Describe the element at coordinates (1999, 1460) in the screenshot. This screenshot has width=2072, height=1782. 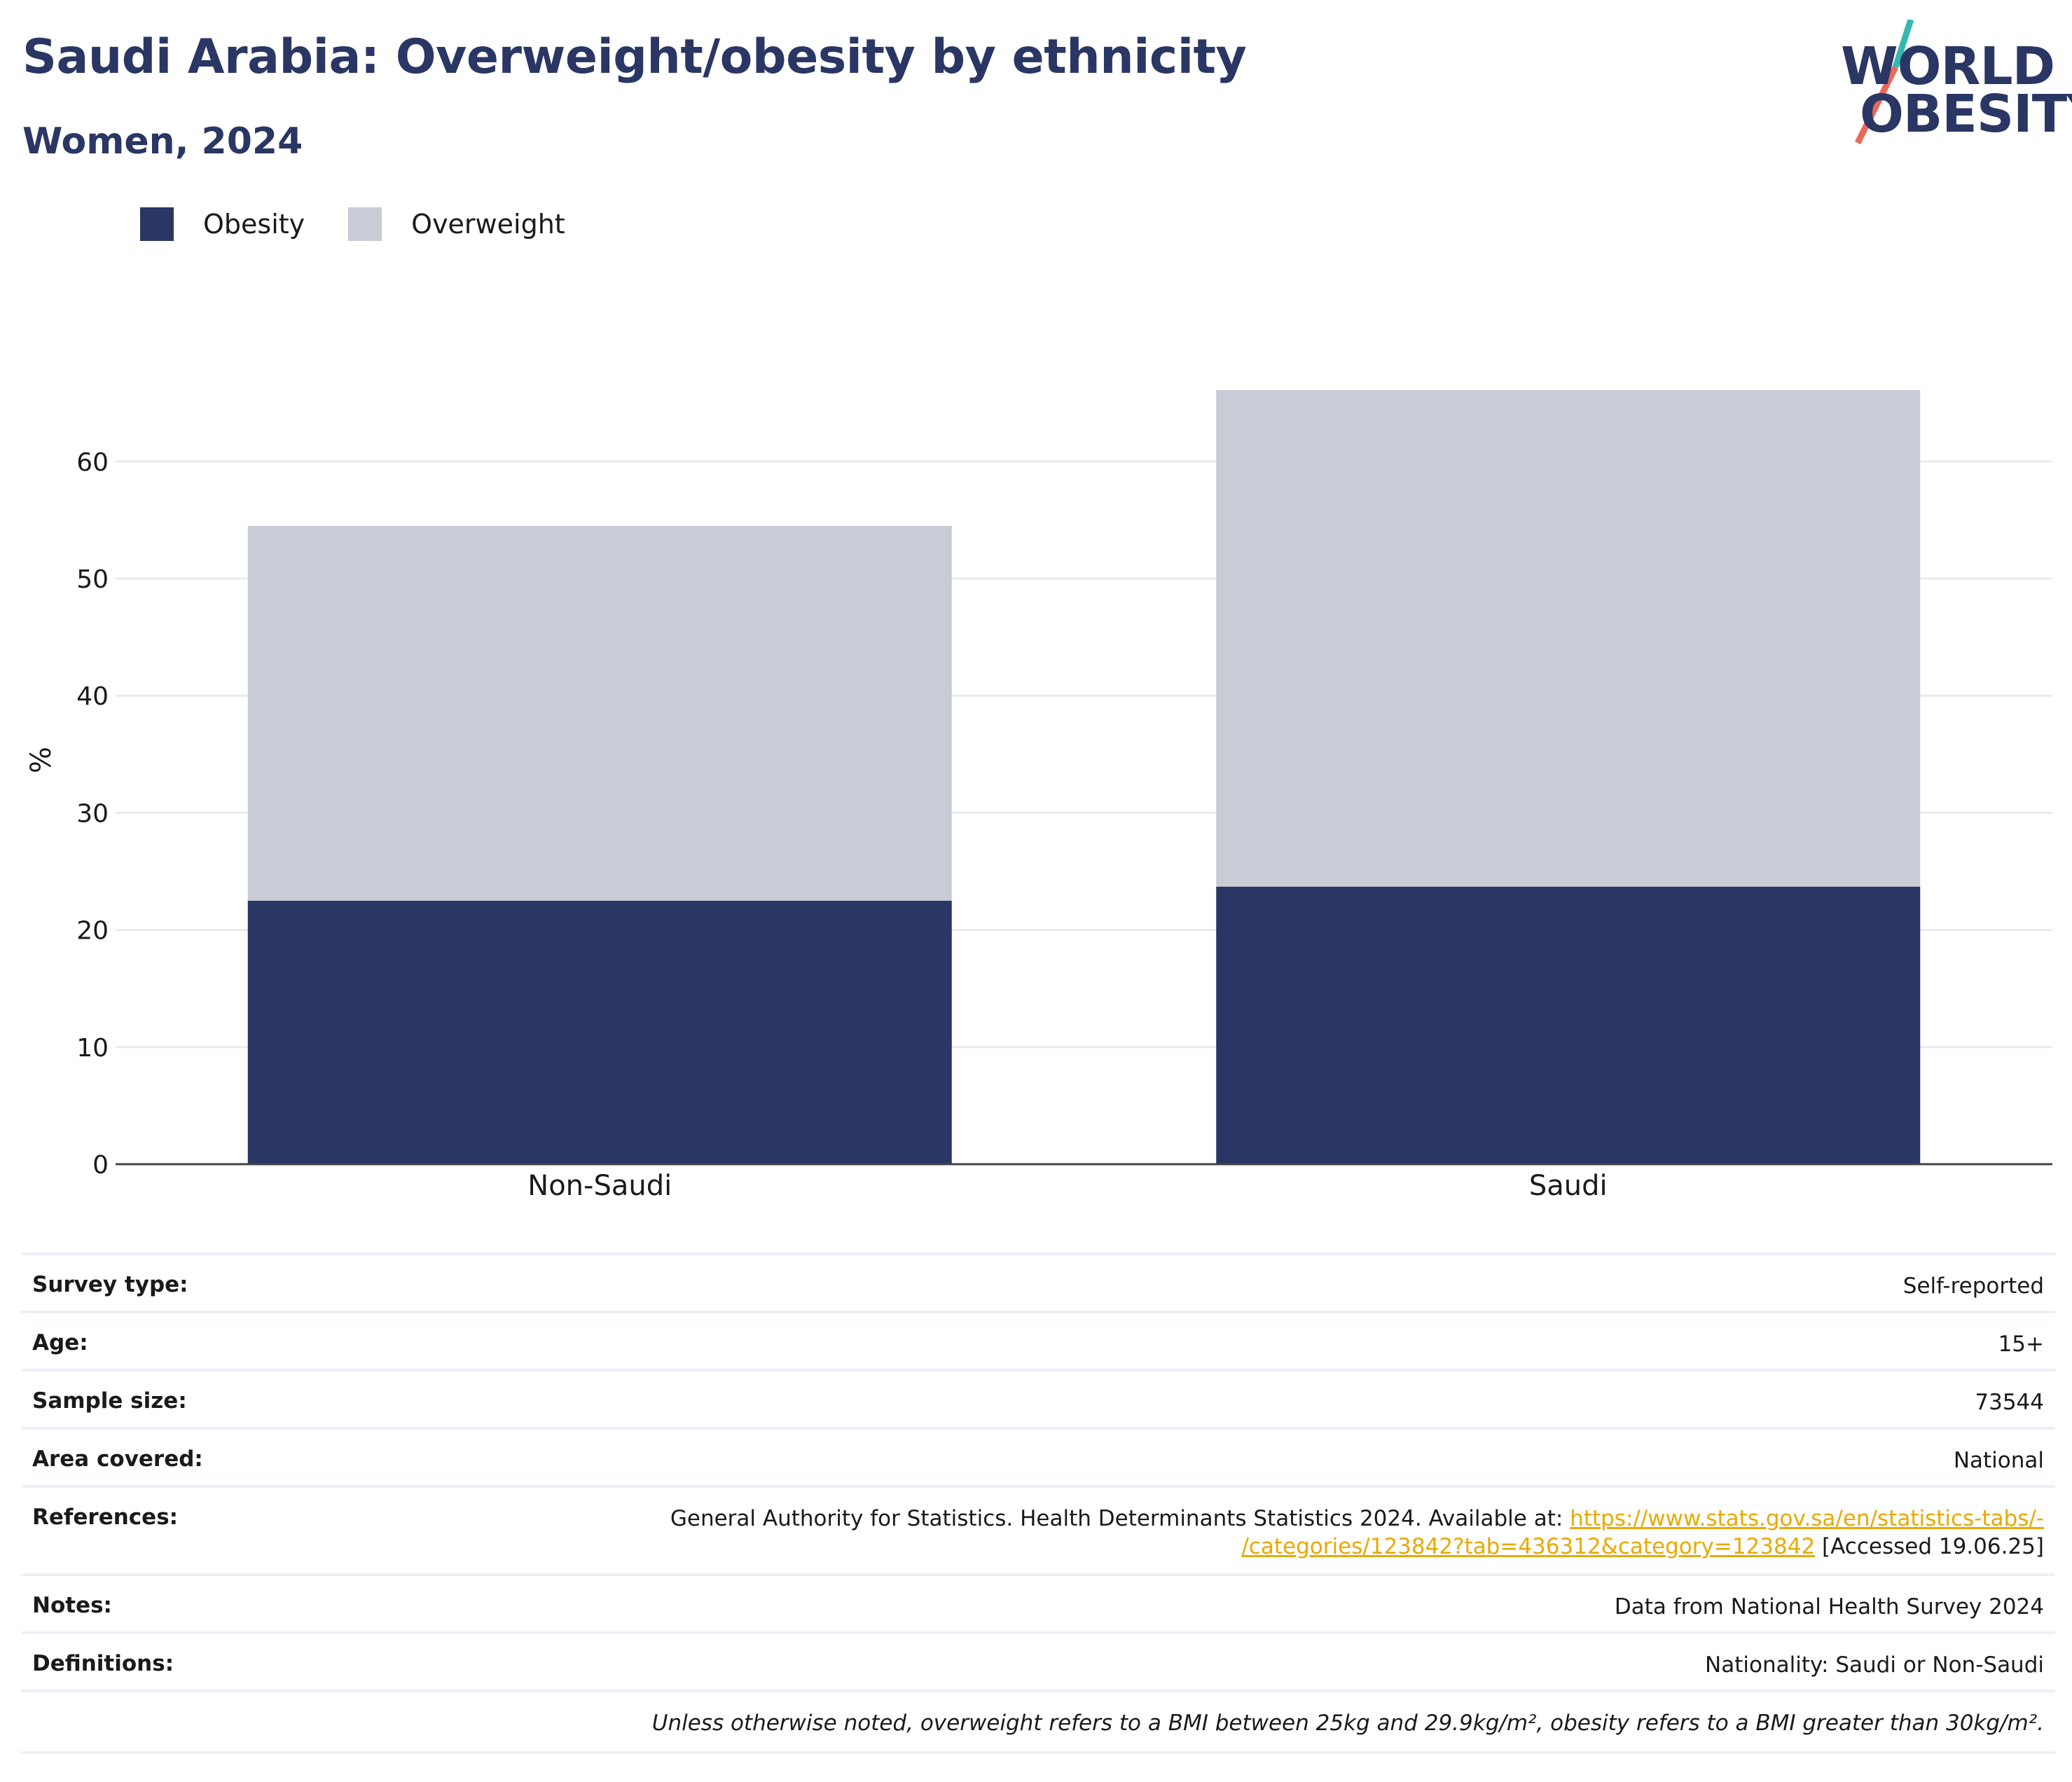
I see `info-value: National` at that location.